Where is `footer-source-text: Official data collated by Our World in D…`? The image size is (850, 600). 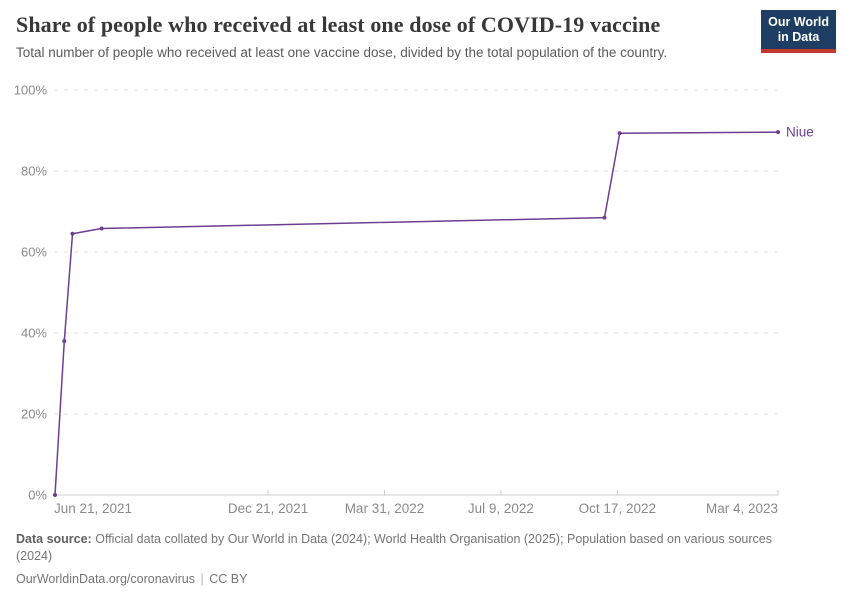 footer-source-text: Official data collated by Our World in D… is located at coordinates (394, 548).